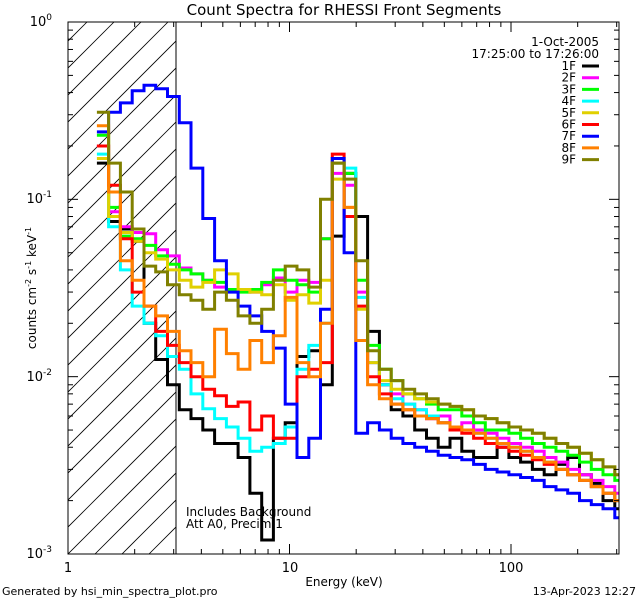  What do you see at coordinates (31, 288) in the screenshot?
I see `y-axis-label: counts cm-2 s-1 keV-1` at bounding box center [31, 288].